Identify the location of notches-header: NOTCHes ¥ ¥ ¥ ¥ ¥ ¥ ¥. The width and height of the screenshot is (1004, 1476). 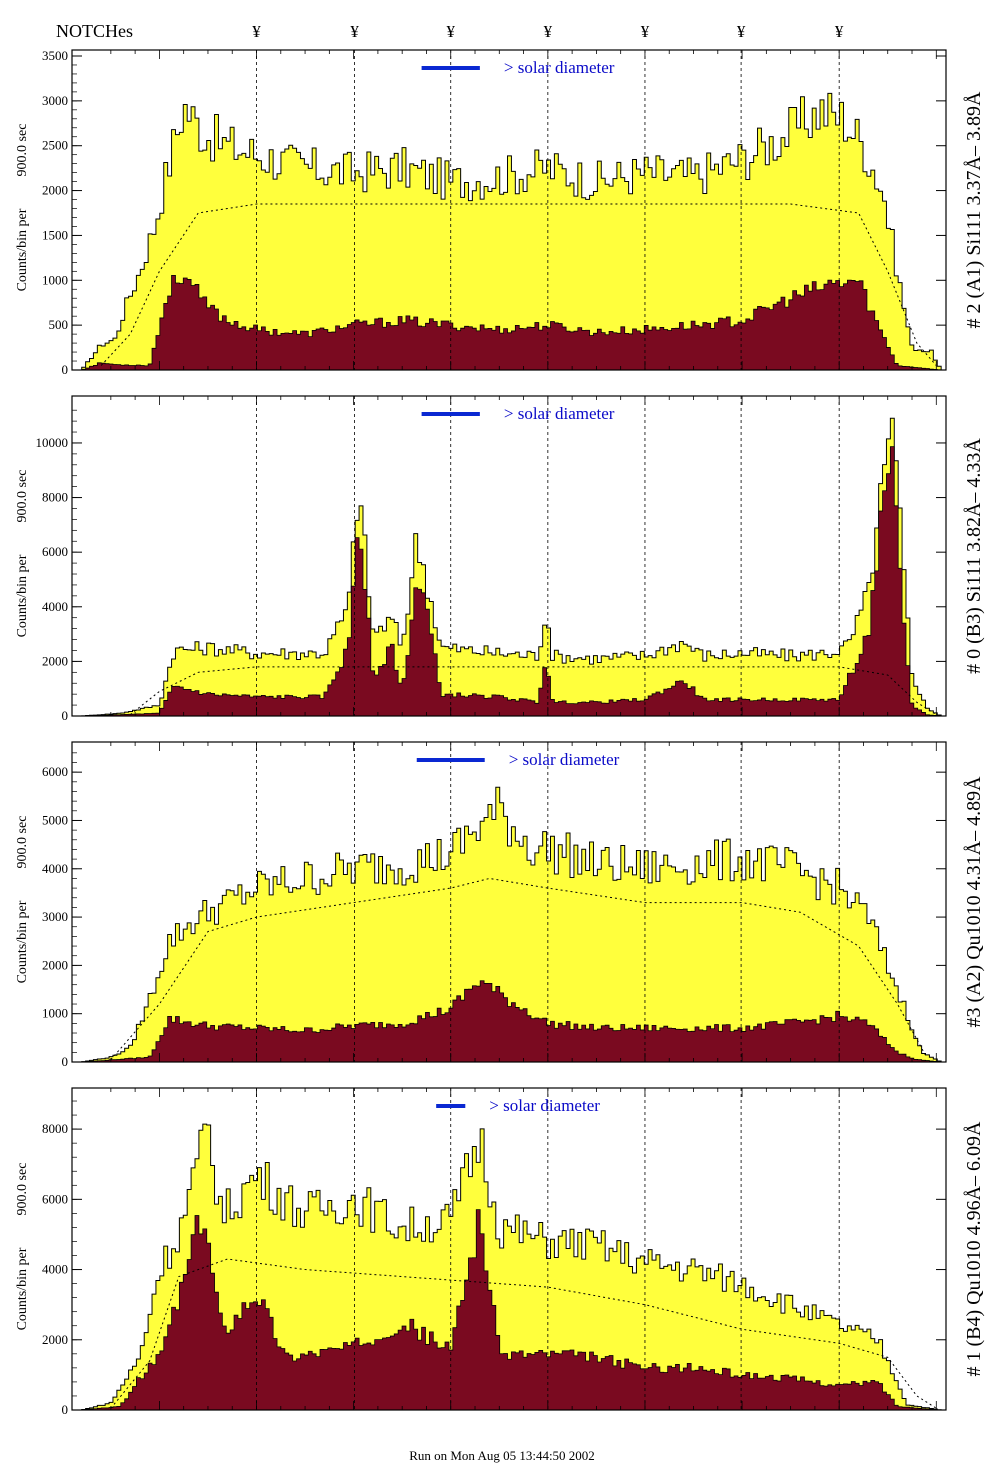
(450, 31).